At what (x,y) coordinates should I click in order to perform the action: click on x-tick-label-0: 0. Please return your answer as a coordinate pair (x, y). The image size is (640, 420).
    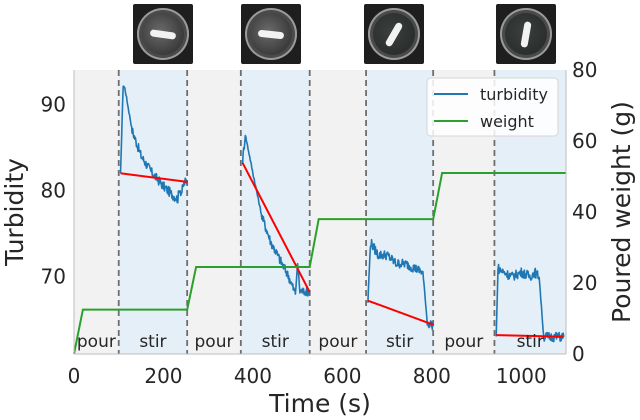
    Looking at the image, I should click on (74, 376).